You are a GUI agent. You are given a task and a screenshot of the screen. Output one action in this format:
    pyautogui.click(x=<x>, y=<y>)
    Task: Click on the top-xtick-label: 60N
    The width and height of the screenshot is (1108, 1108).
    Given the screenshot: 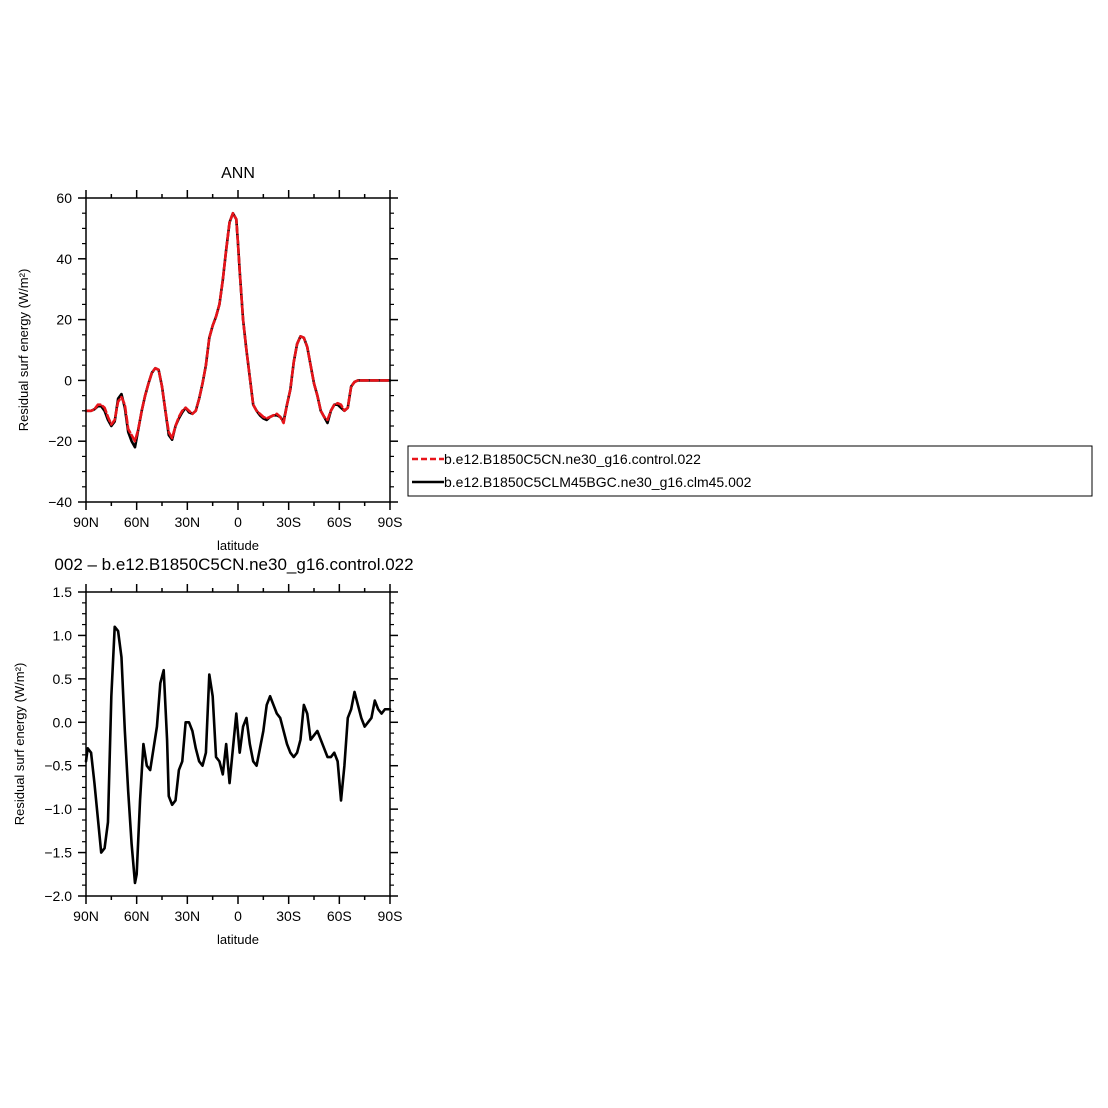 What is the action you would take?
    pyautogui.click(x=137, y=522)
    